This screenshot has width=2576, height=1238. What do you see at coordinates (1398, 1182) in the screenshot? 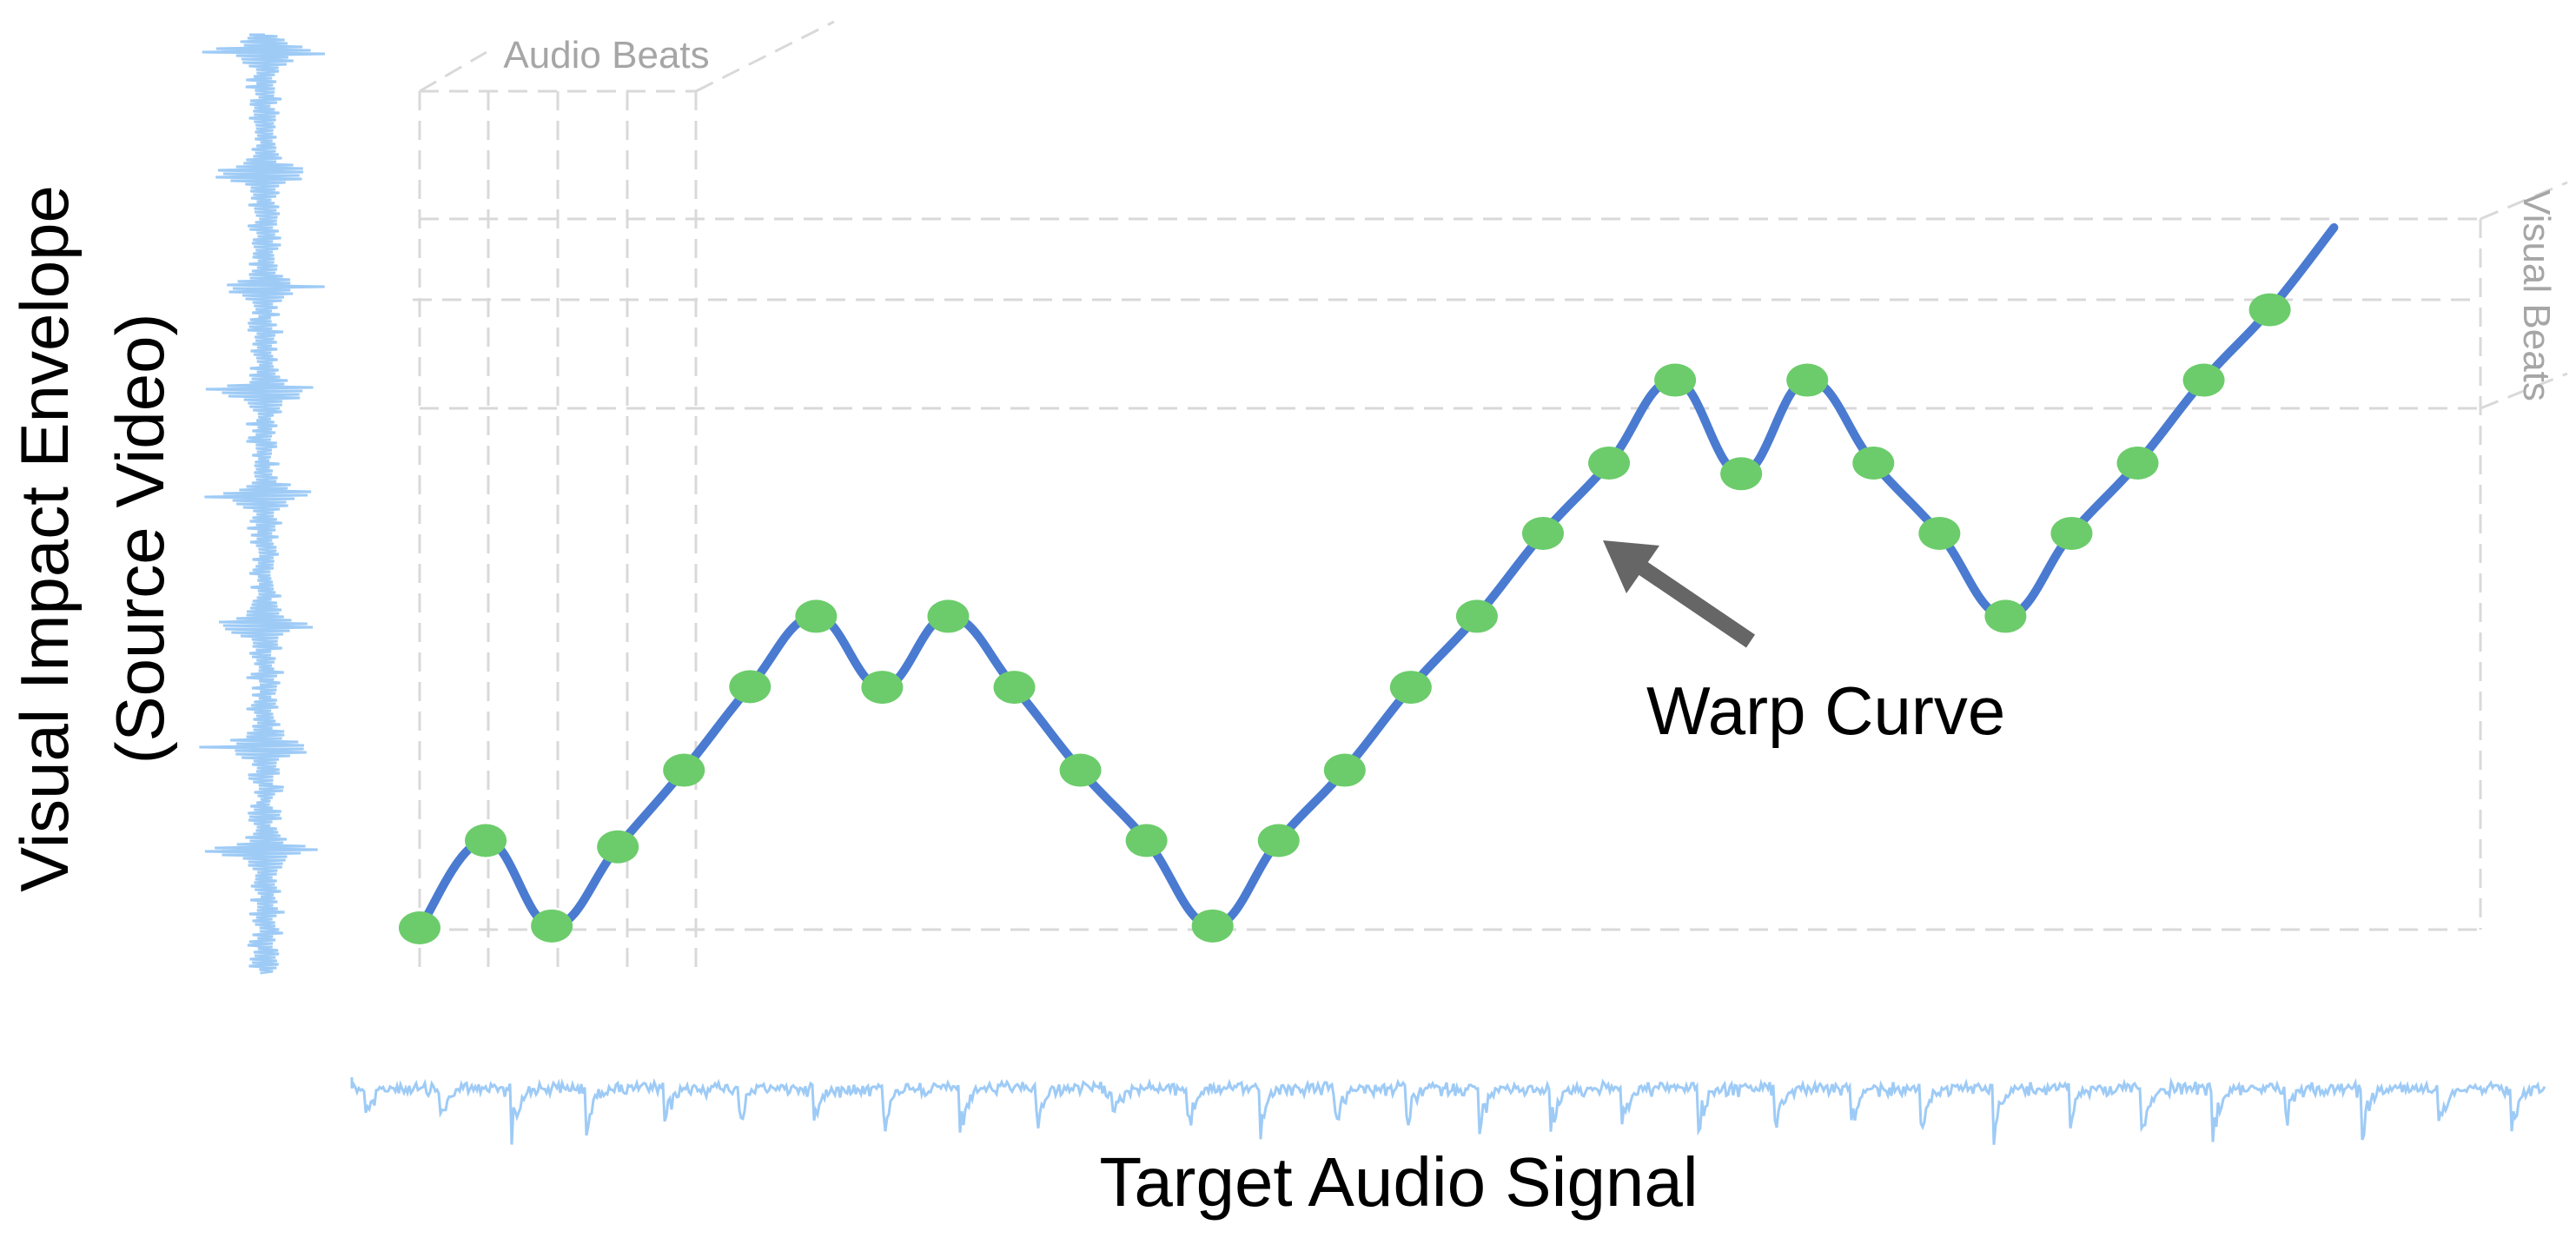
I see `x-axis-label: Target Audio Signal` at bounding box center [1398, 1182].